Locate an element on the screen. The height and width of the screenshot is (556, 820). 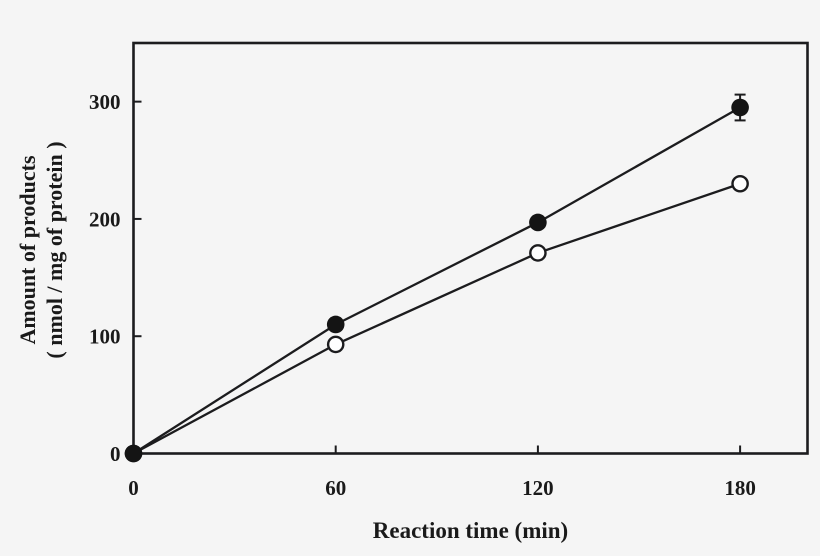
y-tick-label: 0 is located at coordinates (115, 454).